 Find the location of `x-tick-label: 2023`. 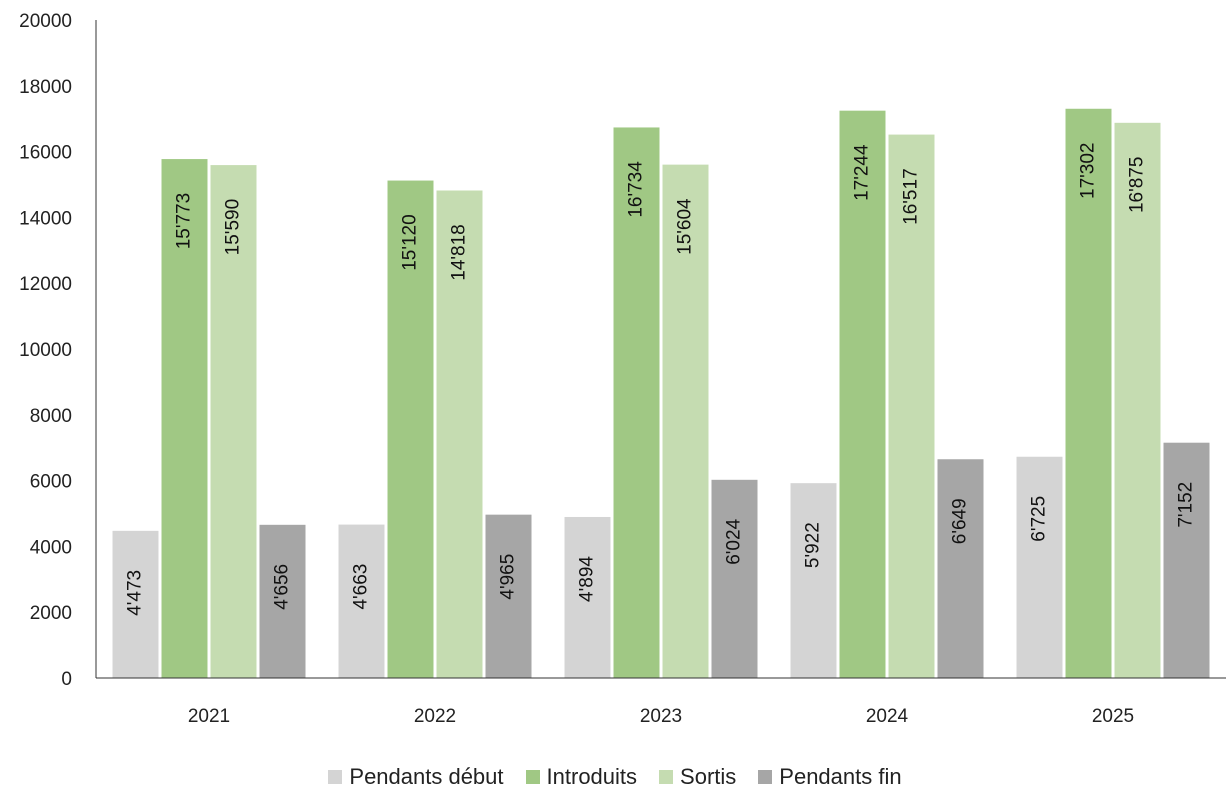

x-tick-label: 2023 is located at coordinates (661, 716).